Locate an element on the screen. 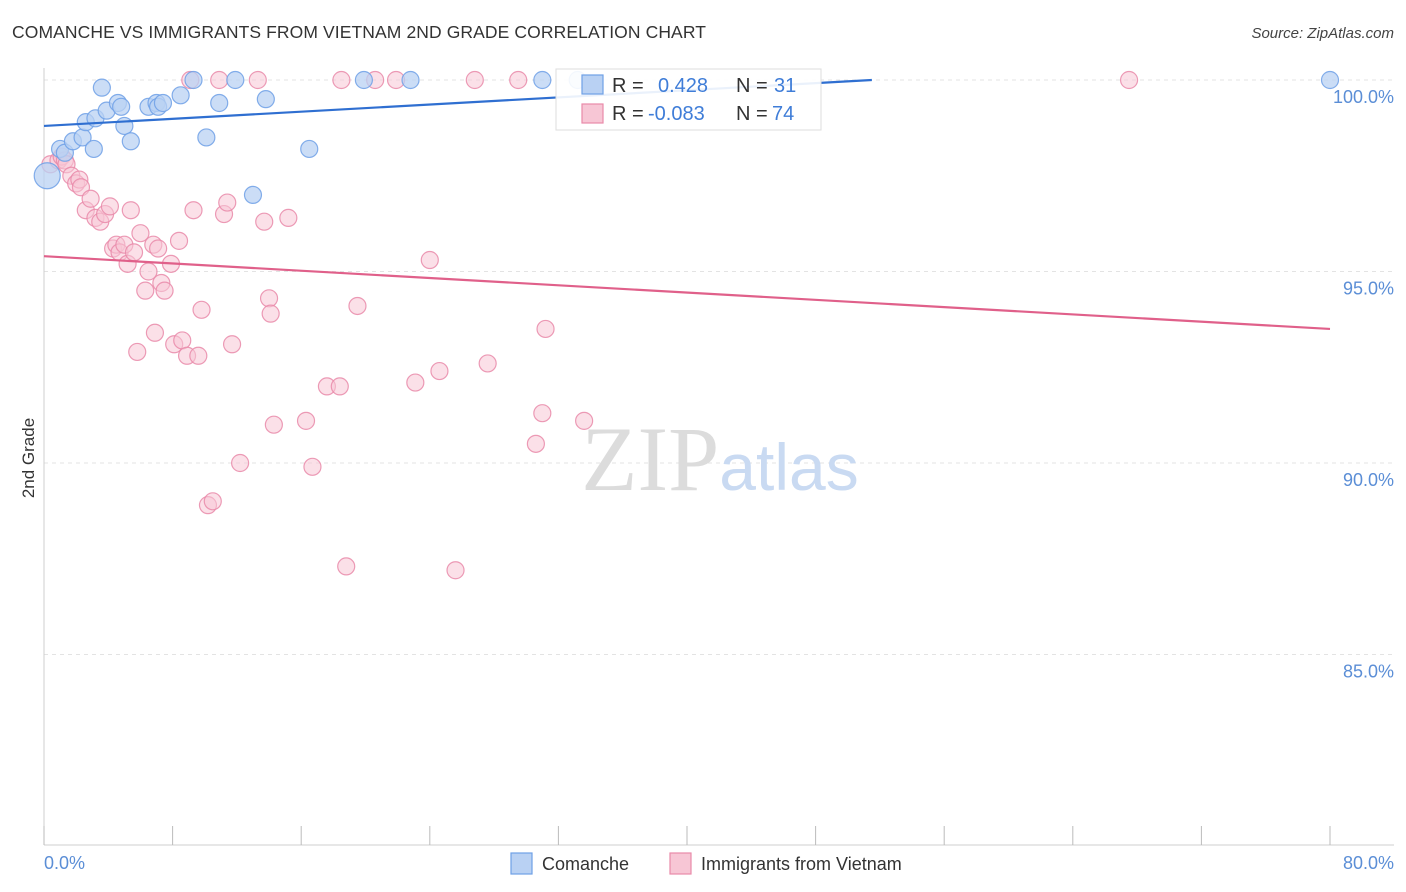 Image resolution: width=1406 pixels, height=892 pixels. bottom-legend: Comanche Immigrants from Vietnam is located at coordinates (706, 863).